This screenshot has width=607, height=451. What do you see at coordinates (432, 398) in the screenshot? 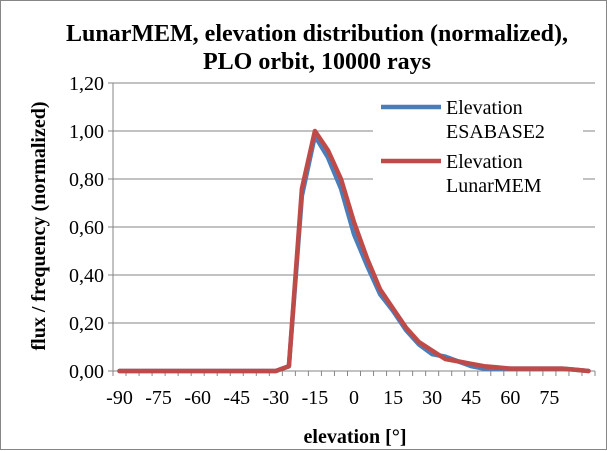
I see `x-tick-label: 30` at bounding box center [432, 398].